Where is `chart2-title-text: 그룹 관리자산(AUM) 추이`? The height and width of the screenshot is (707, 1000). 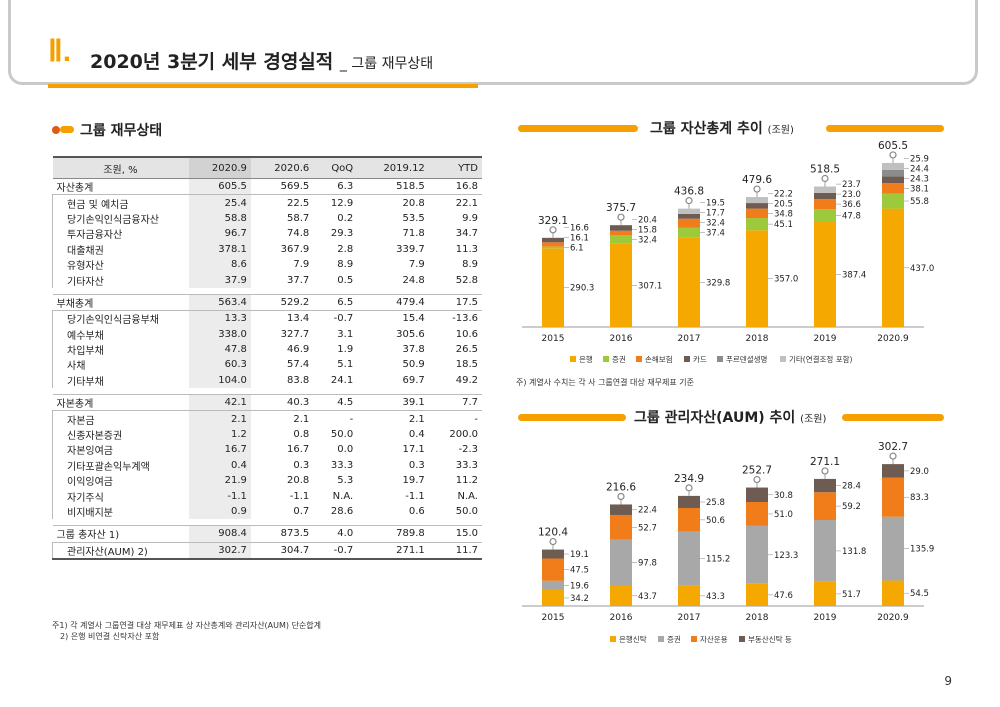
chart2-title-text: 그룹 관리자산(AUM) 추이 is located at coordinates (715, 418).